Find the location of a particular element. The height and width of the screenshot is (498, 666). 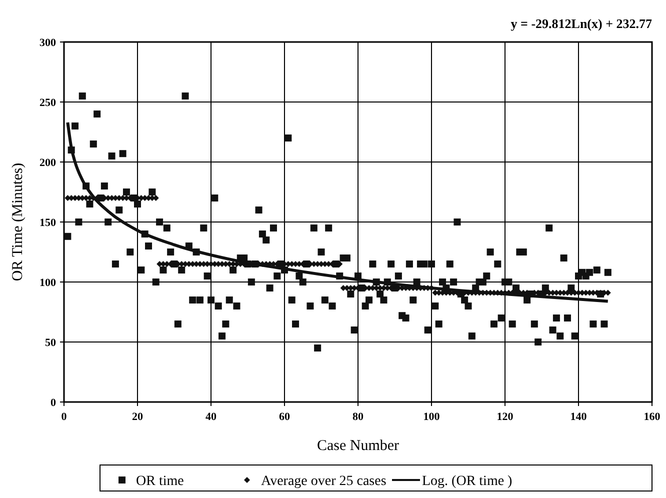

y-tick-label: 200 is located at coordinates (48, 162).